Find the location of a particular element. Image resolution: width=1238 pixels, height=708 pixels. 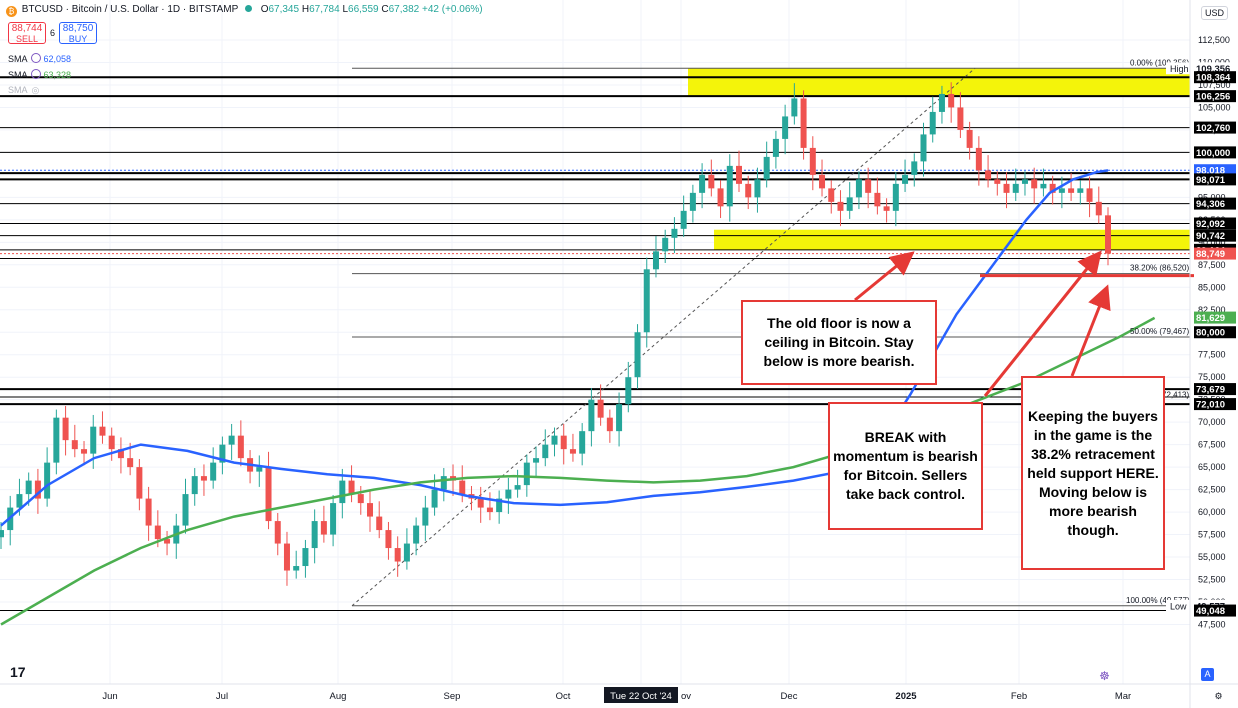

price-tick-label: 105,000 is located at coordinates (1214, 107).